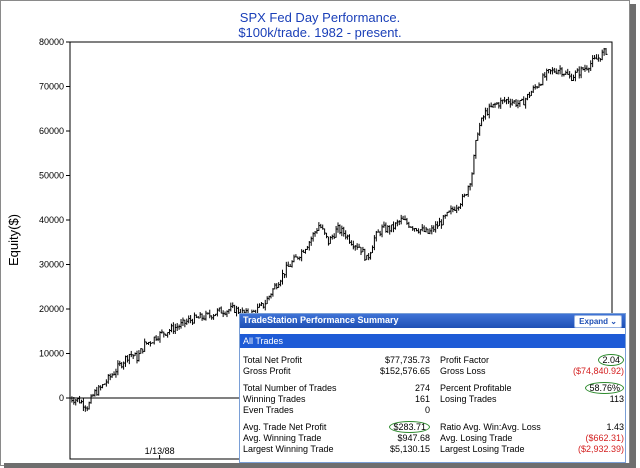 This screenshot has height=468, width=640. Describe the element at coordinates (268, 410) in the screenshot. I see `stat-label: Even Trades` at that location.